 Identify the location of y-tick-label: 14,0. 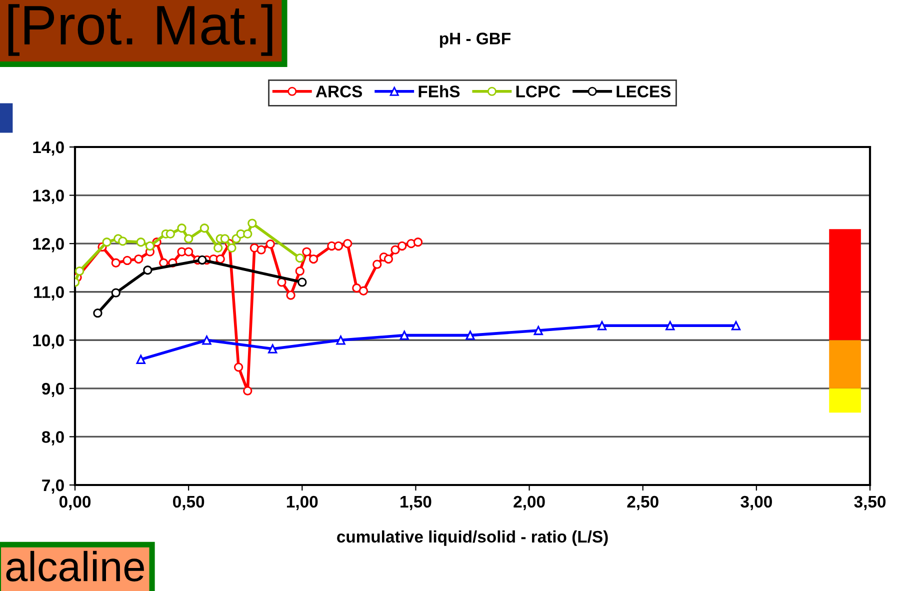
(48, 148).